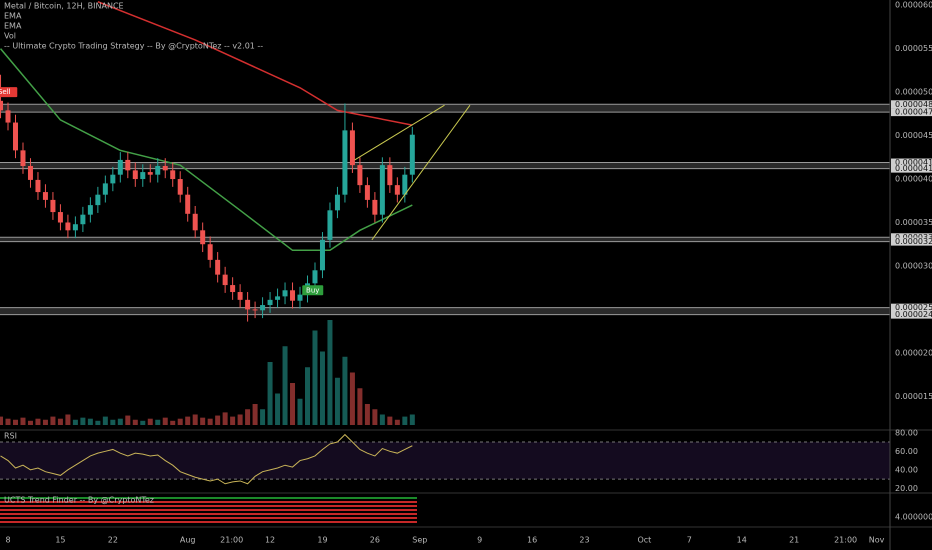  Describe the element at coordinates (877, 540) in the screenshot. I see `x-tick-label: Nov` at that location.